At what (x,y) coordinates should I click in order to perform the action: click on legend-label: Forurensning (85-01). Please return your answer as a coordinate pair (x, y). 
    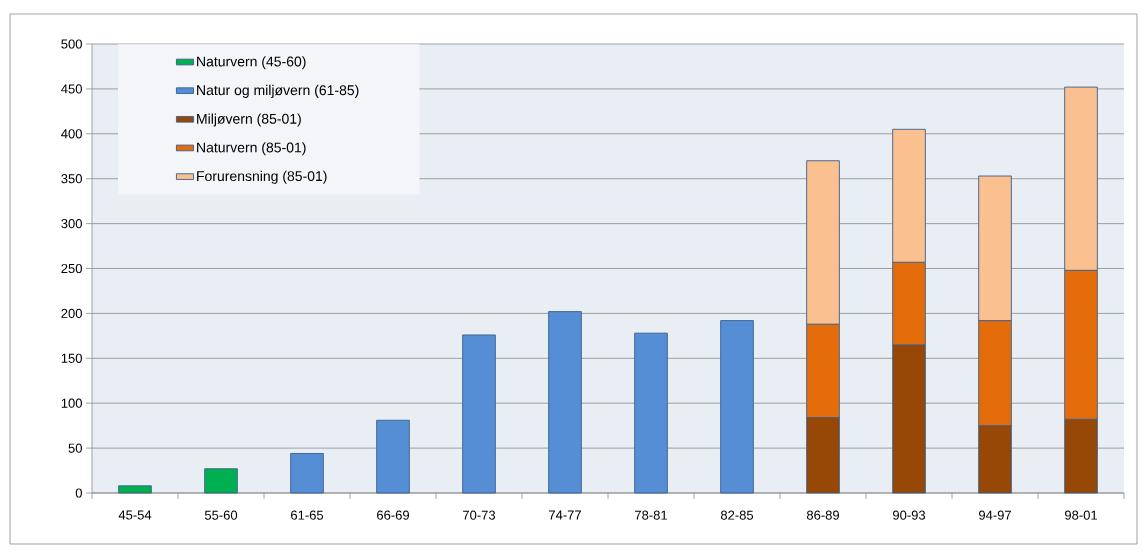
    Looking at the image, I should click on (262, 177).